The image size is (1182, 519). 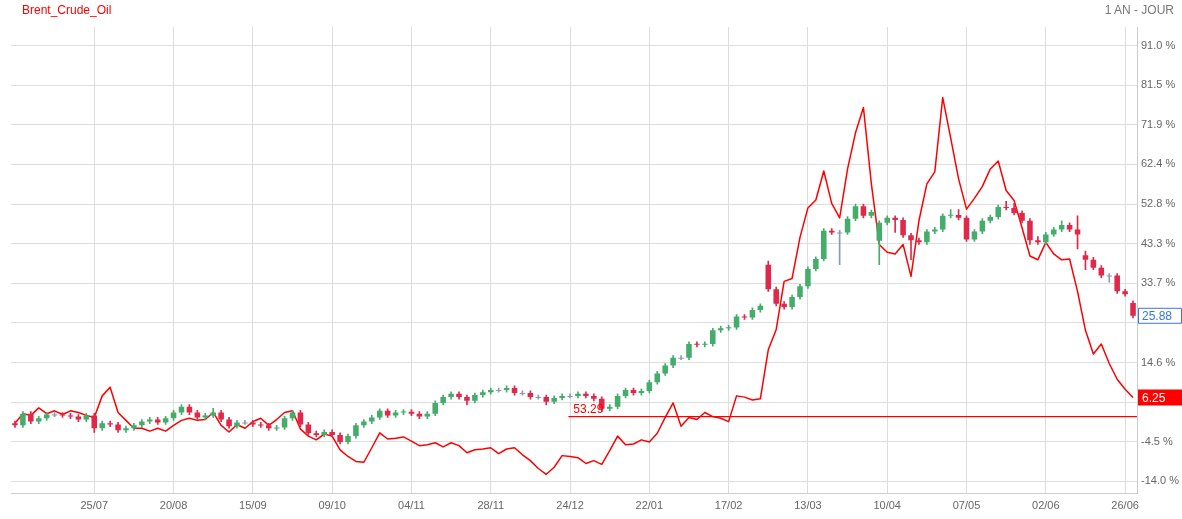 What do you see at coordinates (94, 505) in the screenshot?
I see `x-tick-label: 25/07` at bounding box center [94, 505].